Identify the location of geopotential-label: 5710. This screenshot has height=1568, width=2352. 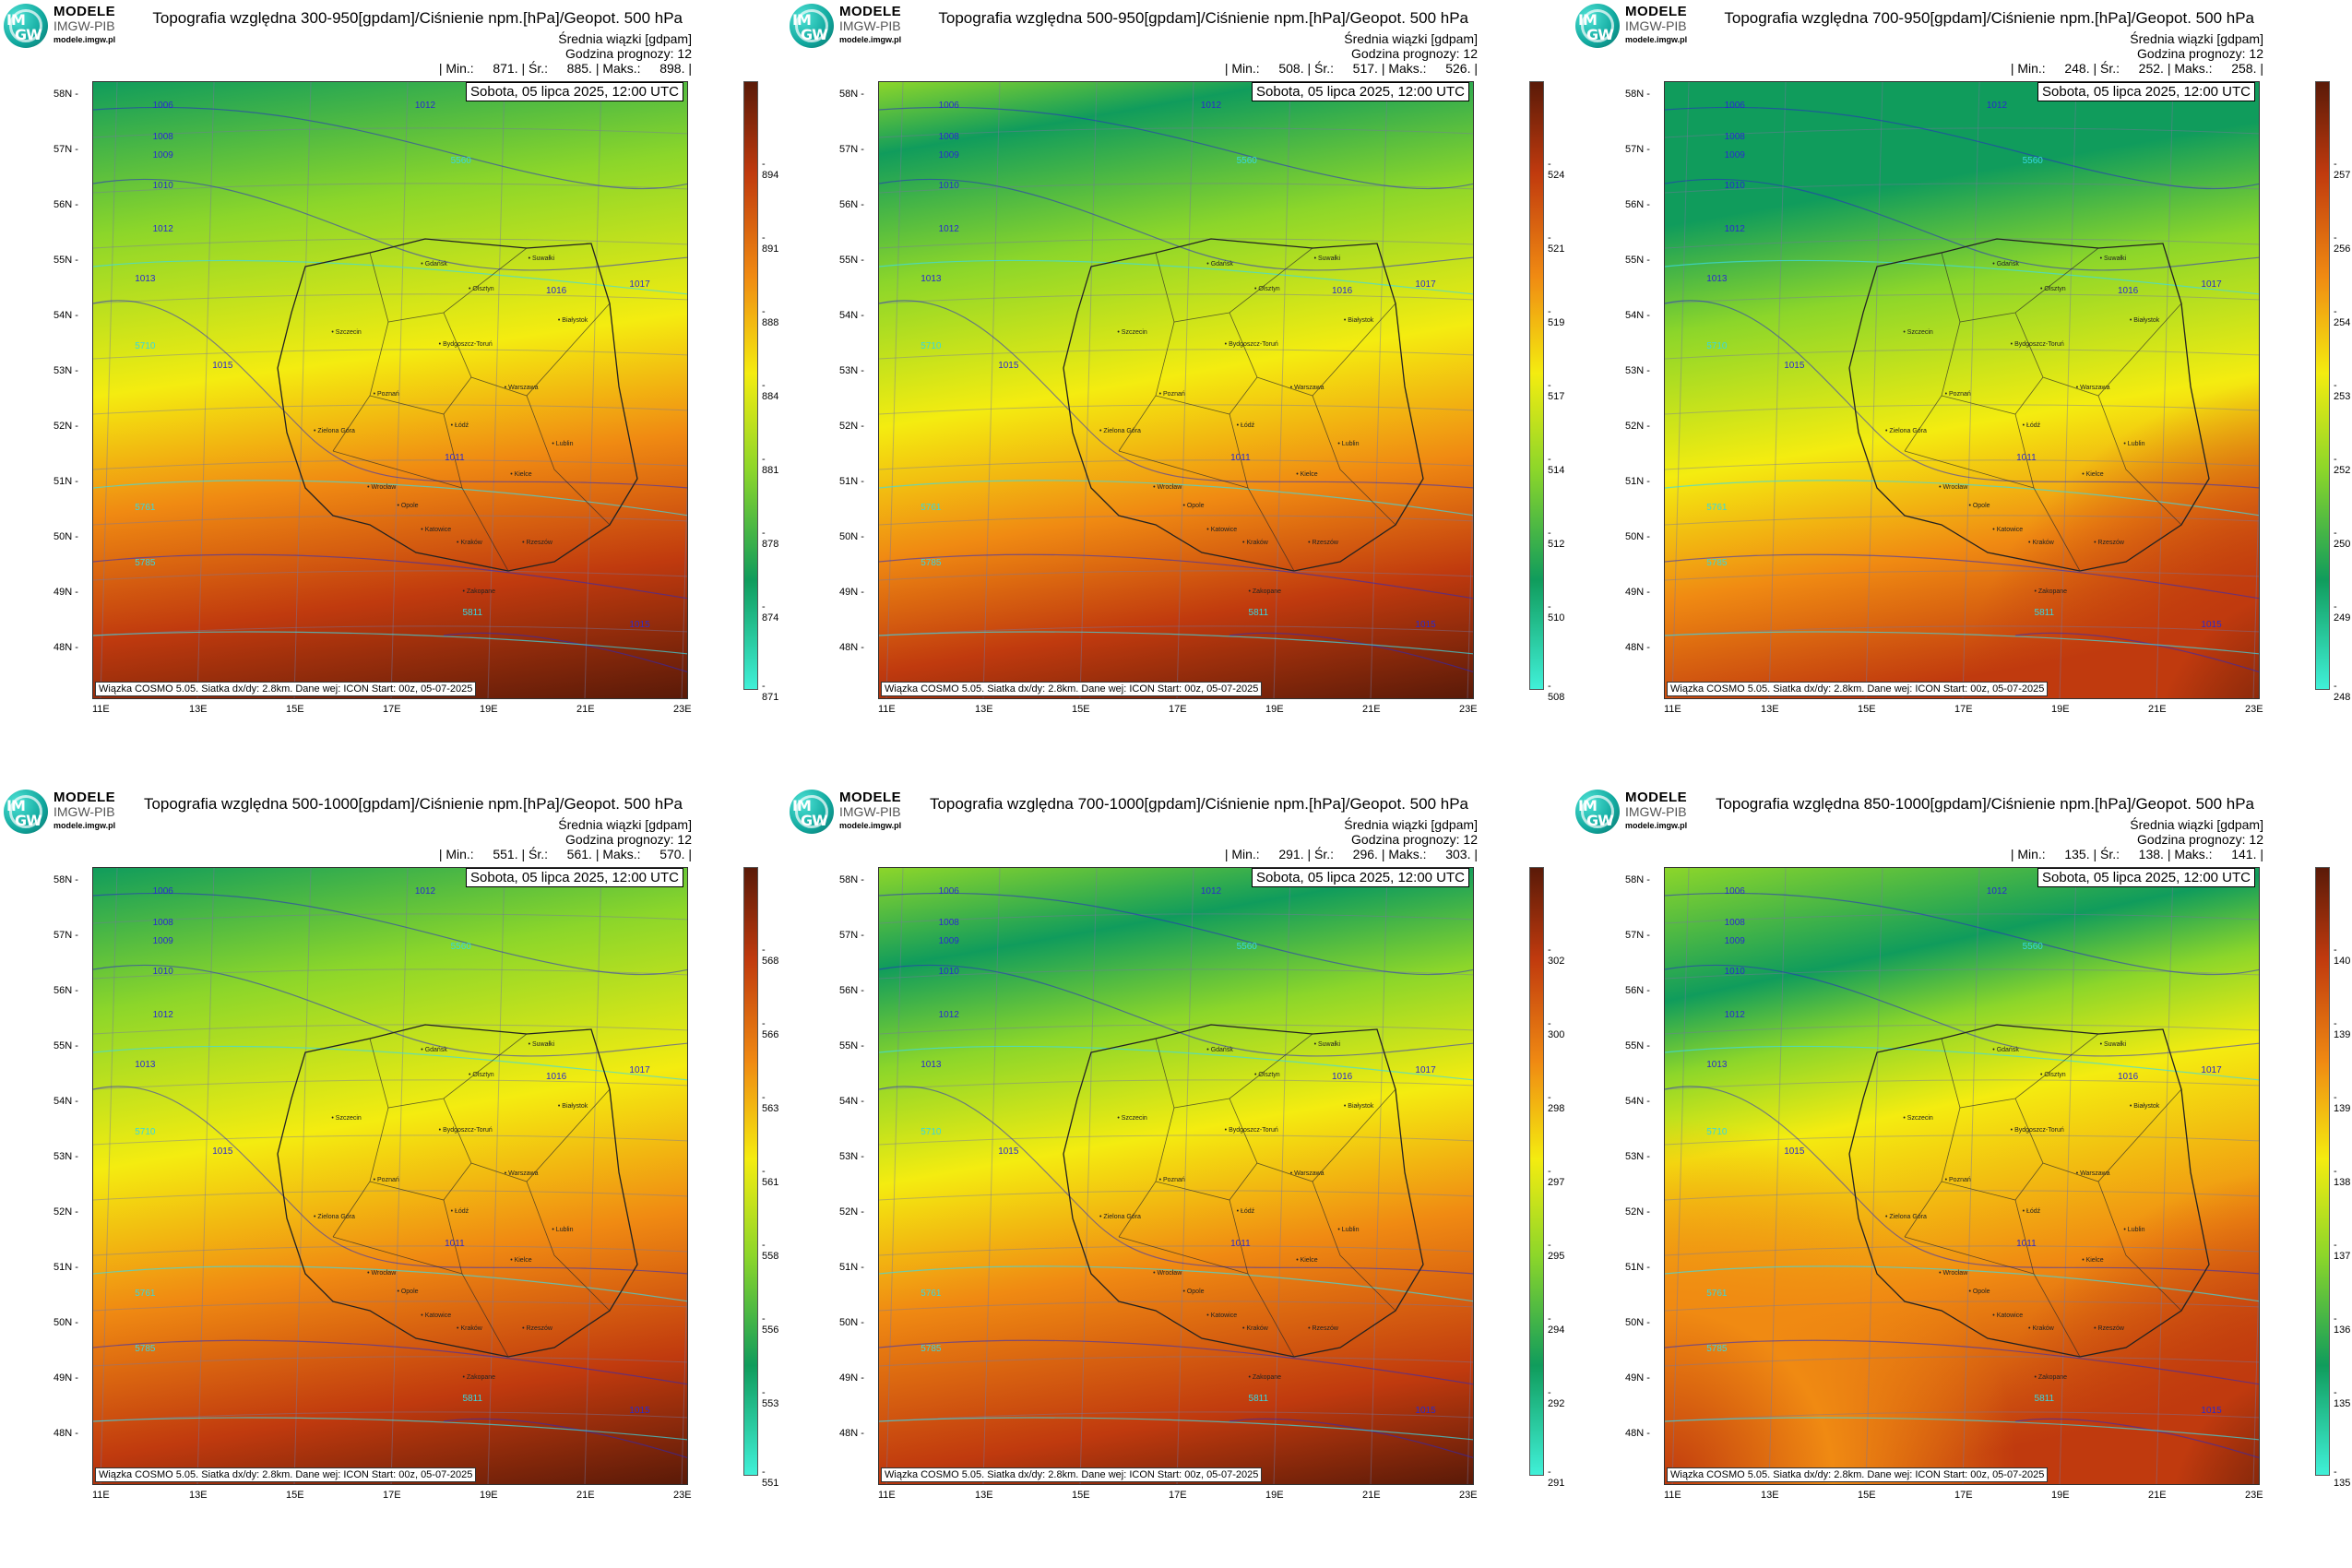
(931, 346).